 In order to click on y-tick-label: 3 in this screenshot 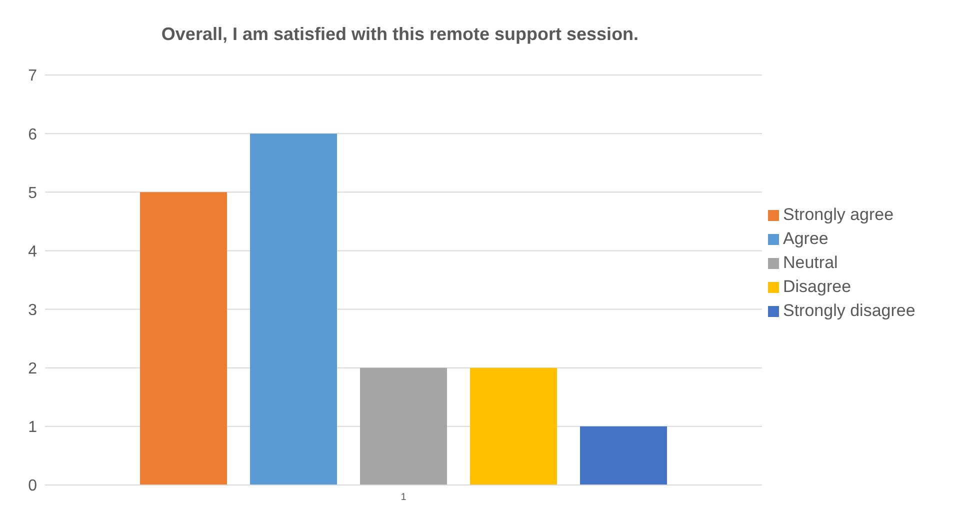, I will do `click(33, 310)`.